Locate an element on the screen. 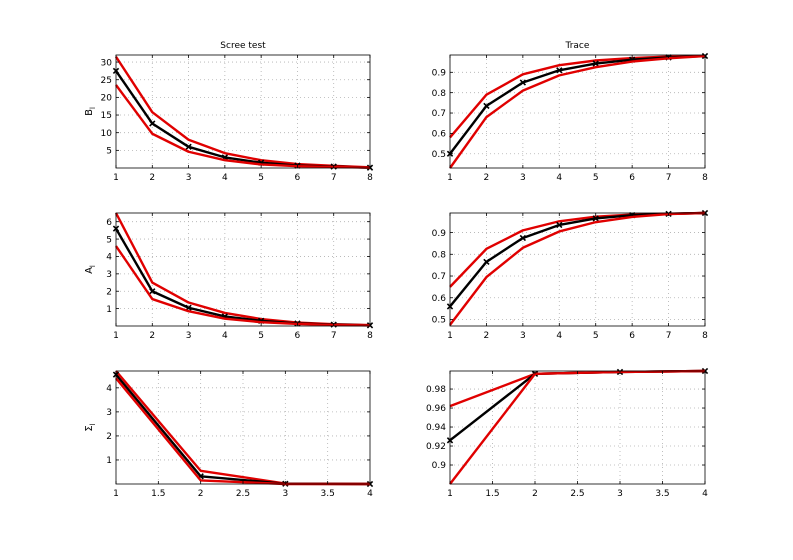  y-tick-label: 0.9 is located at coordinates (439, 74).